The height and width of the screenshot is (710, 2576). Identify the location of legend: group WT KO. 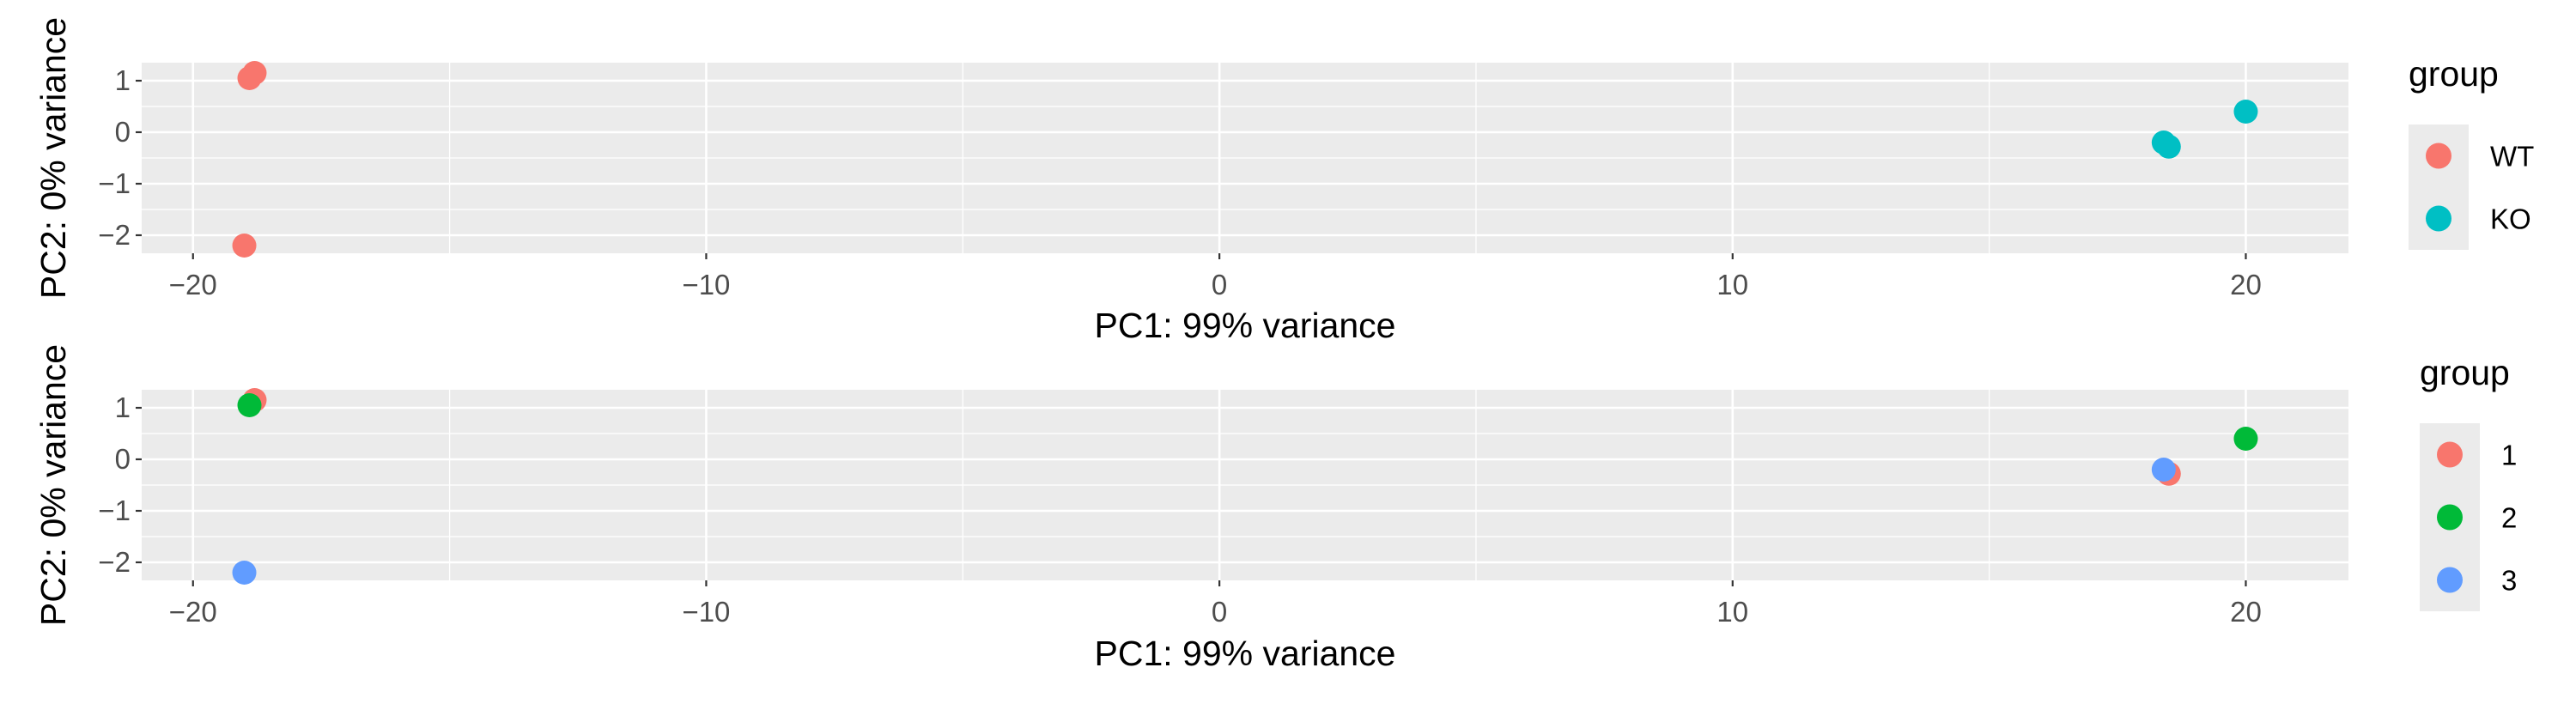
(2471, 152).